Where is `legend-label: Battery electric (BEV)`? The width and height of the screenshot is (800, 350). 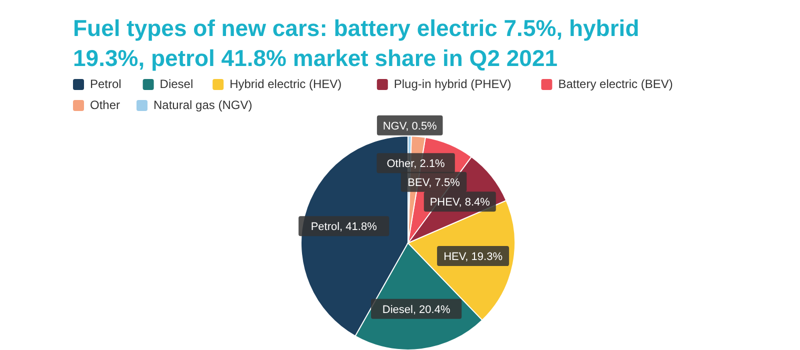
legend-label: Battery electric (BEV) is located at coordinates (615, 84).